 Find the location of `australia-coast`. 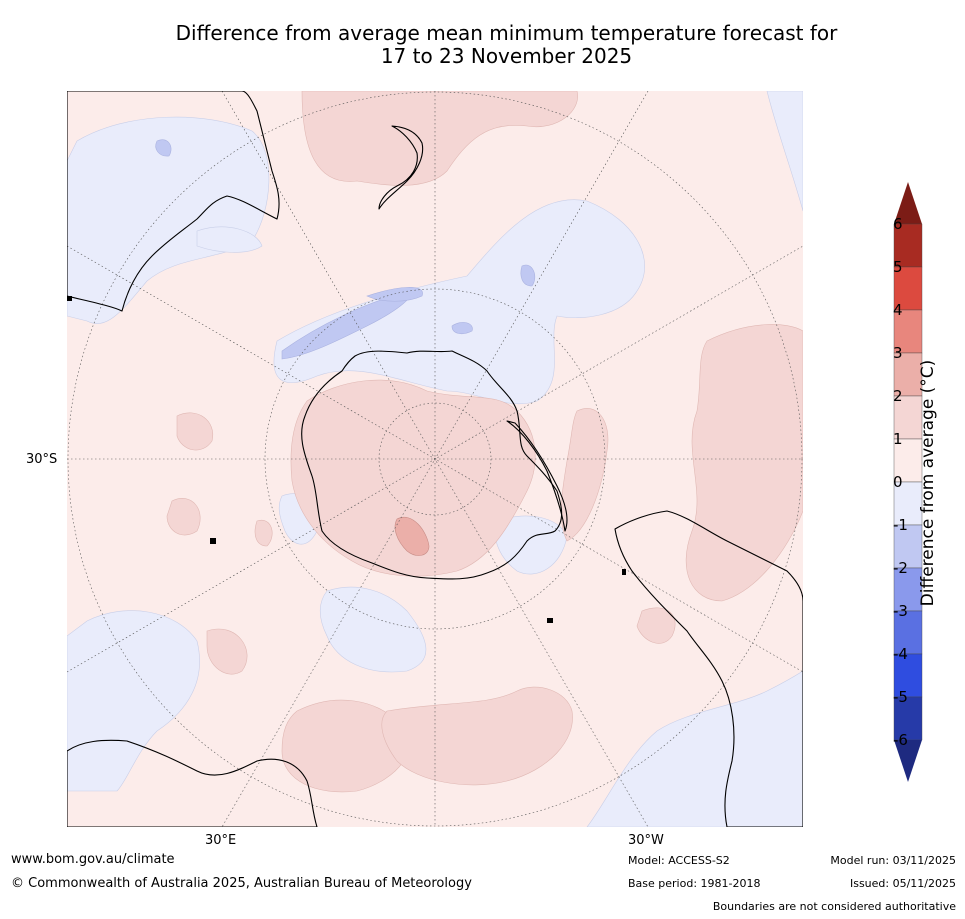

australia-coast is located at coordinates (173, 201).